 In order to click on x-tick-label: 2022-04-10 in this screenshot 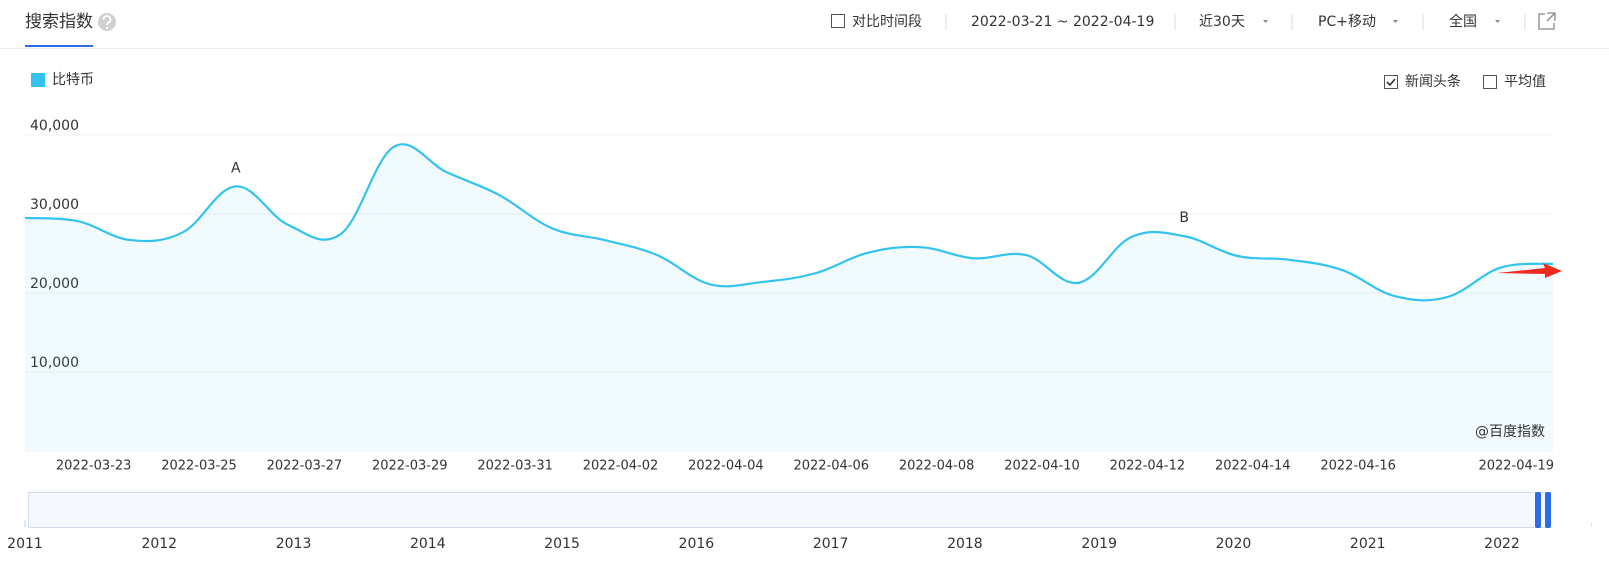, I will do `click(1042, 466)`.